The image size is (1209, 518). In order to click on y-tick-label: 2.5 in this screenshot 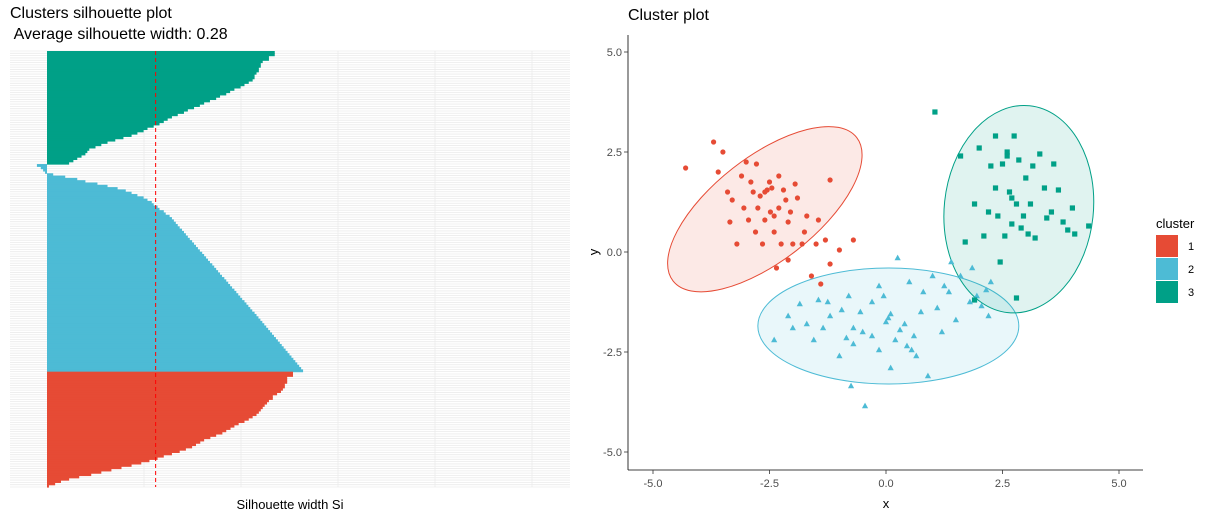, I will do `click(614, 153)`.